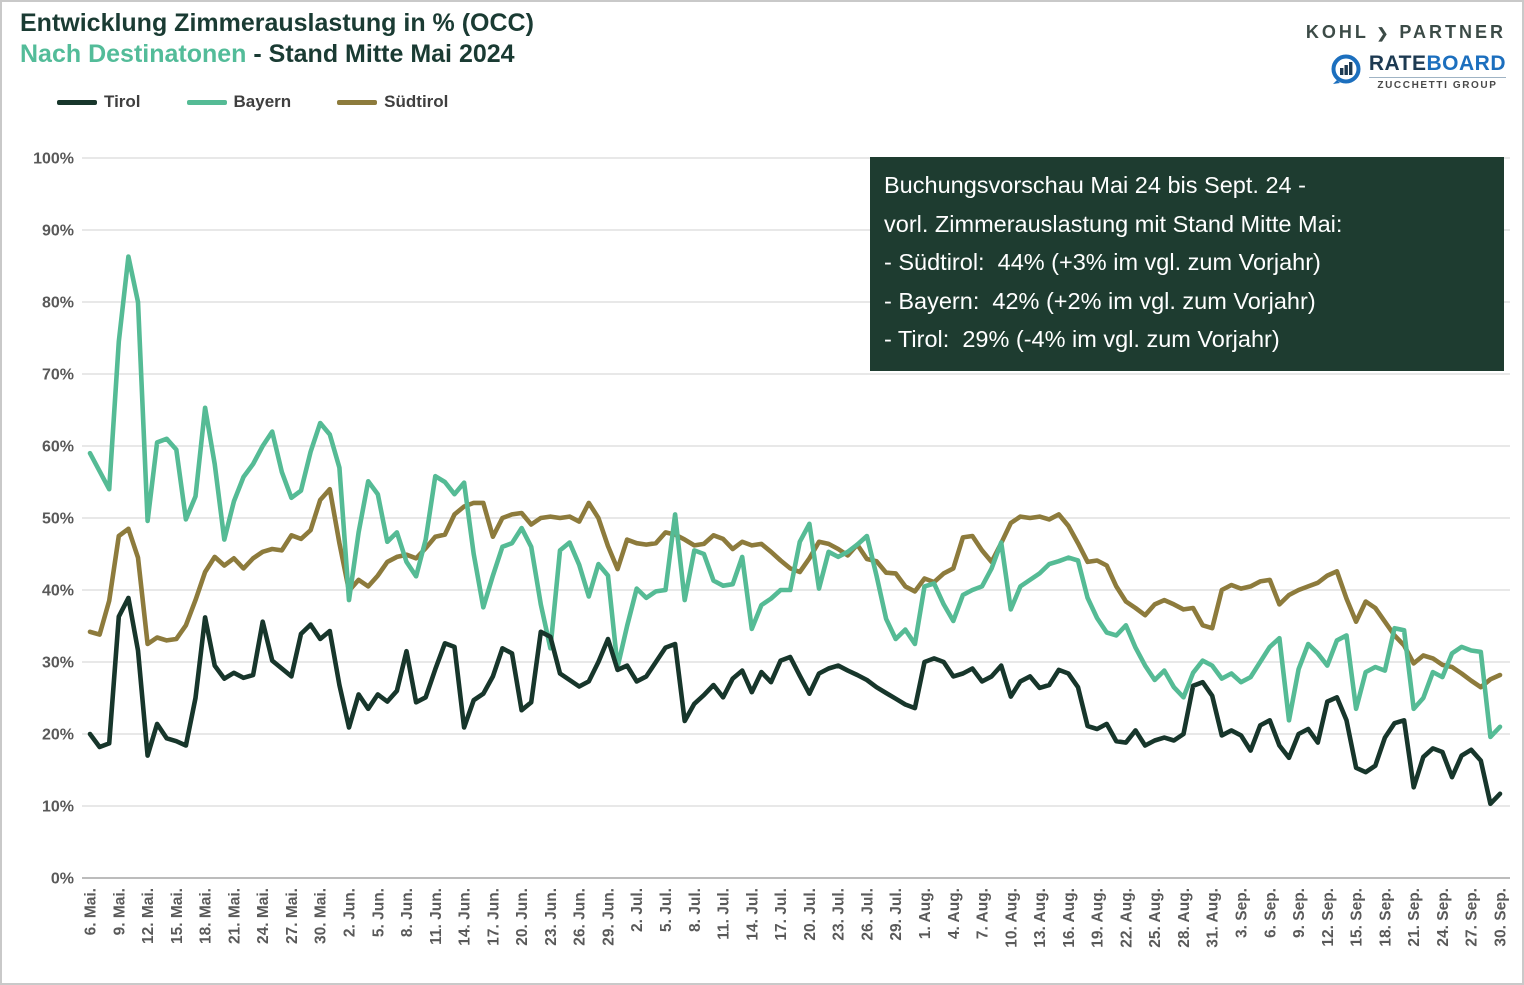 The image size is (1524, 985). I want to click on x-tick-label: 18. Sep., so click(1385, 917).